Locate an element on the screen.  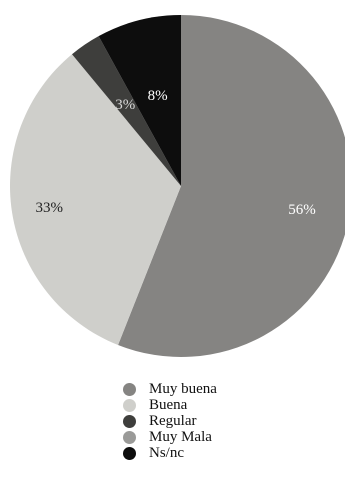
pie-data-label: 3% is located at coordinates (125, 105).